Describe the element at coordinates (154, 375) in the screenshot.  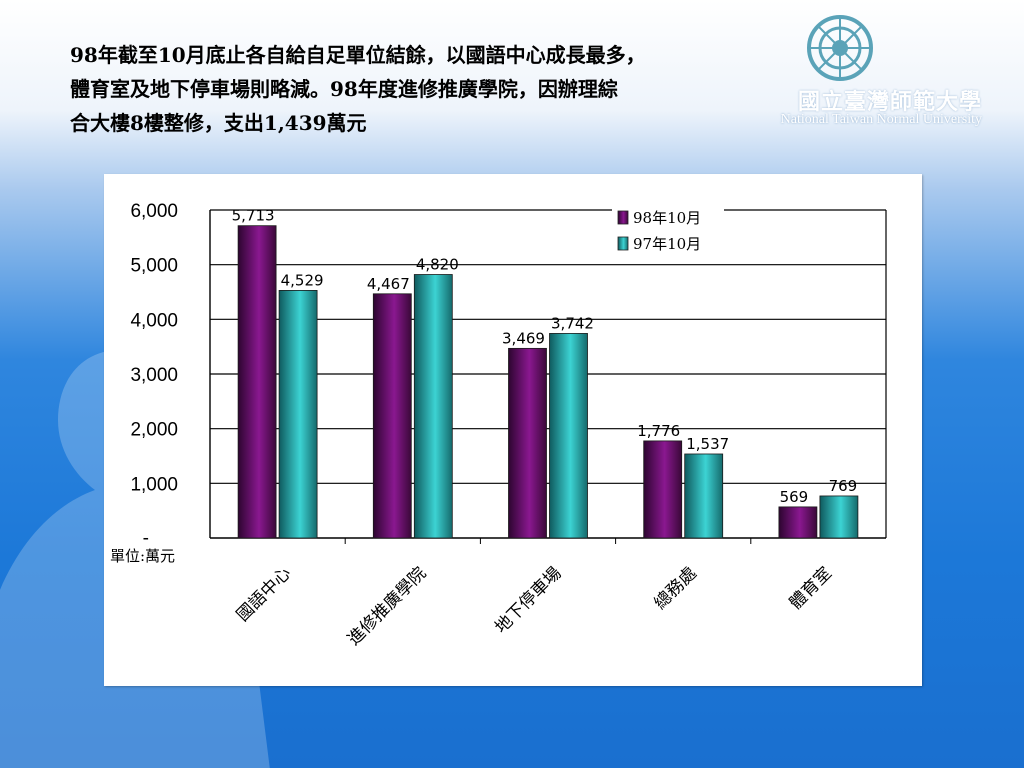
I see `y-tick-label: 3,000` at that location.